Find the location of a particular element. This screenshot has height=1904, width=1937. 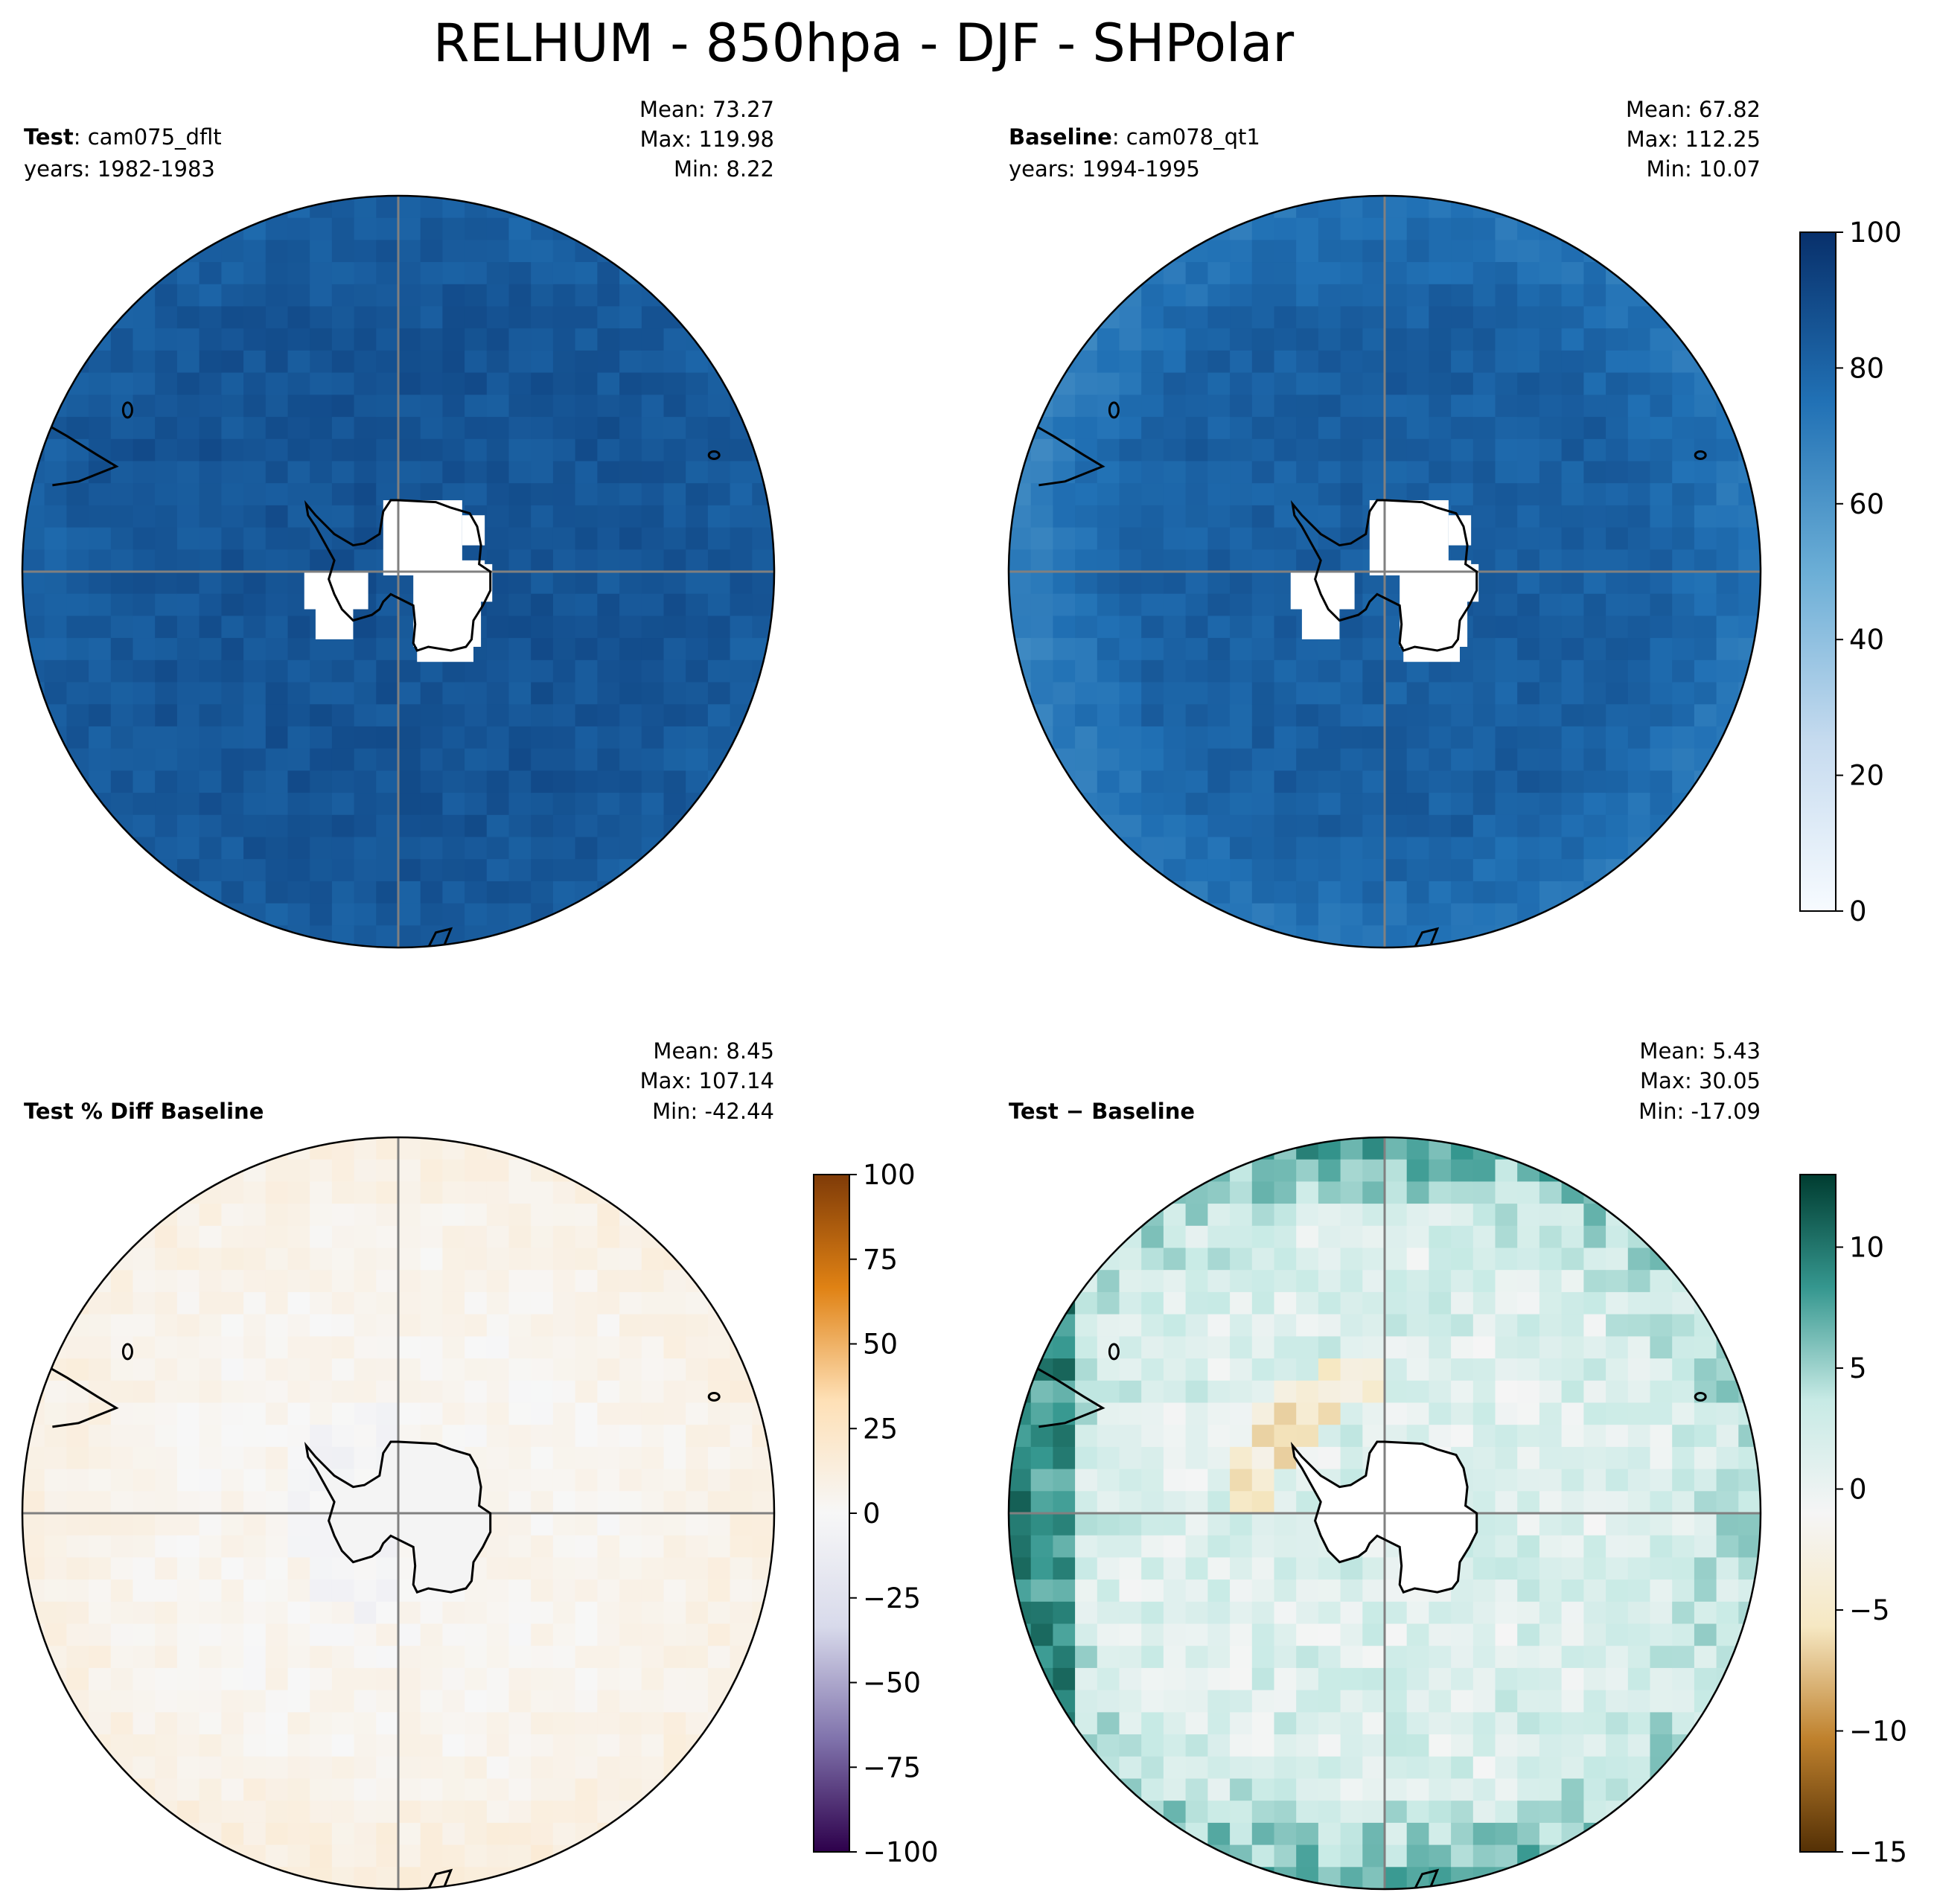

colorbar-tick-label: −10 is located at coordinates (1878, 1732).